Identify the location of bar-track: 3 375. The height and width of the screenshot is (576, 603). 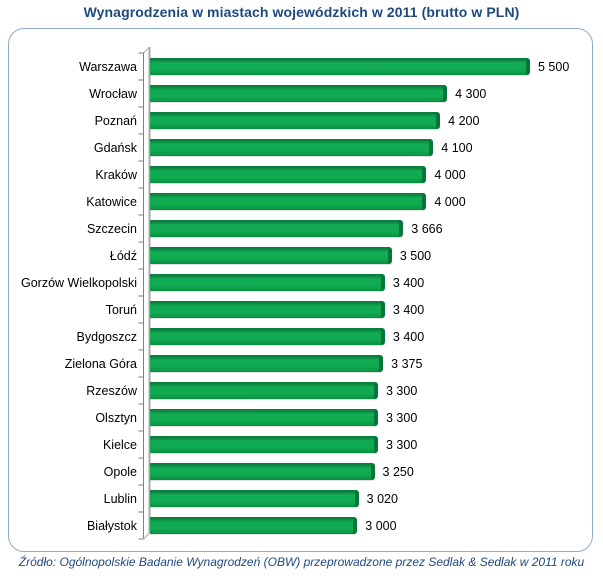
(371, 363).